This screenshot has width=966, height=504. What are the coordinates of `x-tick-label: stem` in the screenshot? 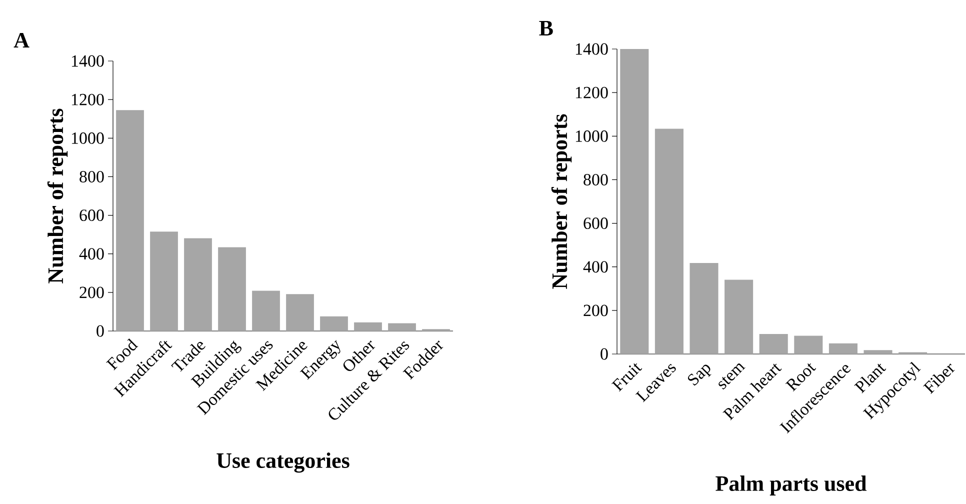 It's located at (732, 376).